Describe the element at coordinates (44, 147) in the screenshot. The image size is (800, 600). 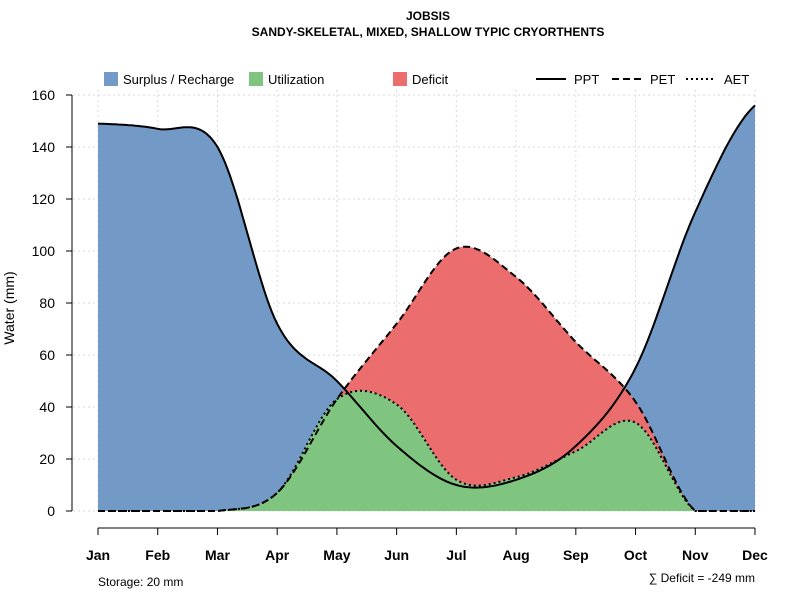
I see `y-tick-label: 140` at that location.